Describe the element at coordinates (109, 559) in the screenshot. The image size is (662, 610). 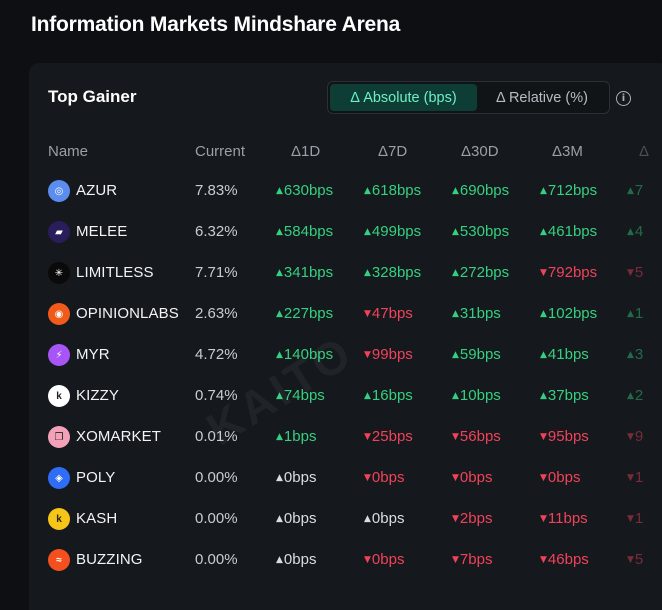
I see `token-name: BUZZING` at that location.